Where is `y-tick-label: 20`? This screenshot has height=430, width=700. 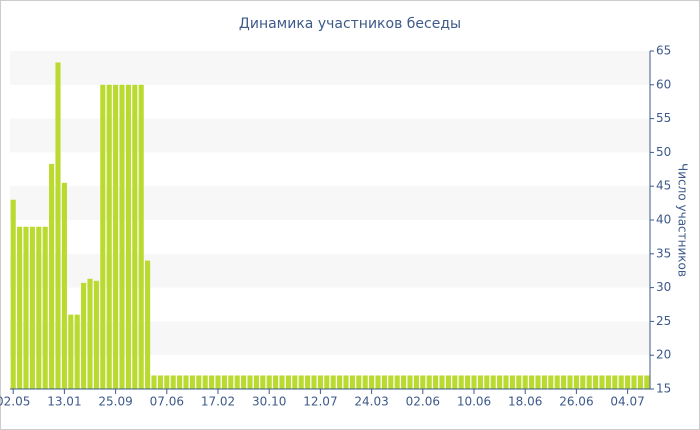 y-tick-label: 20 is located at coordinates (663, 355).